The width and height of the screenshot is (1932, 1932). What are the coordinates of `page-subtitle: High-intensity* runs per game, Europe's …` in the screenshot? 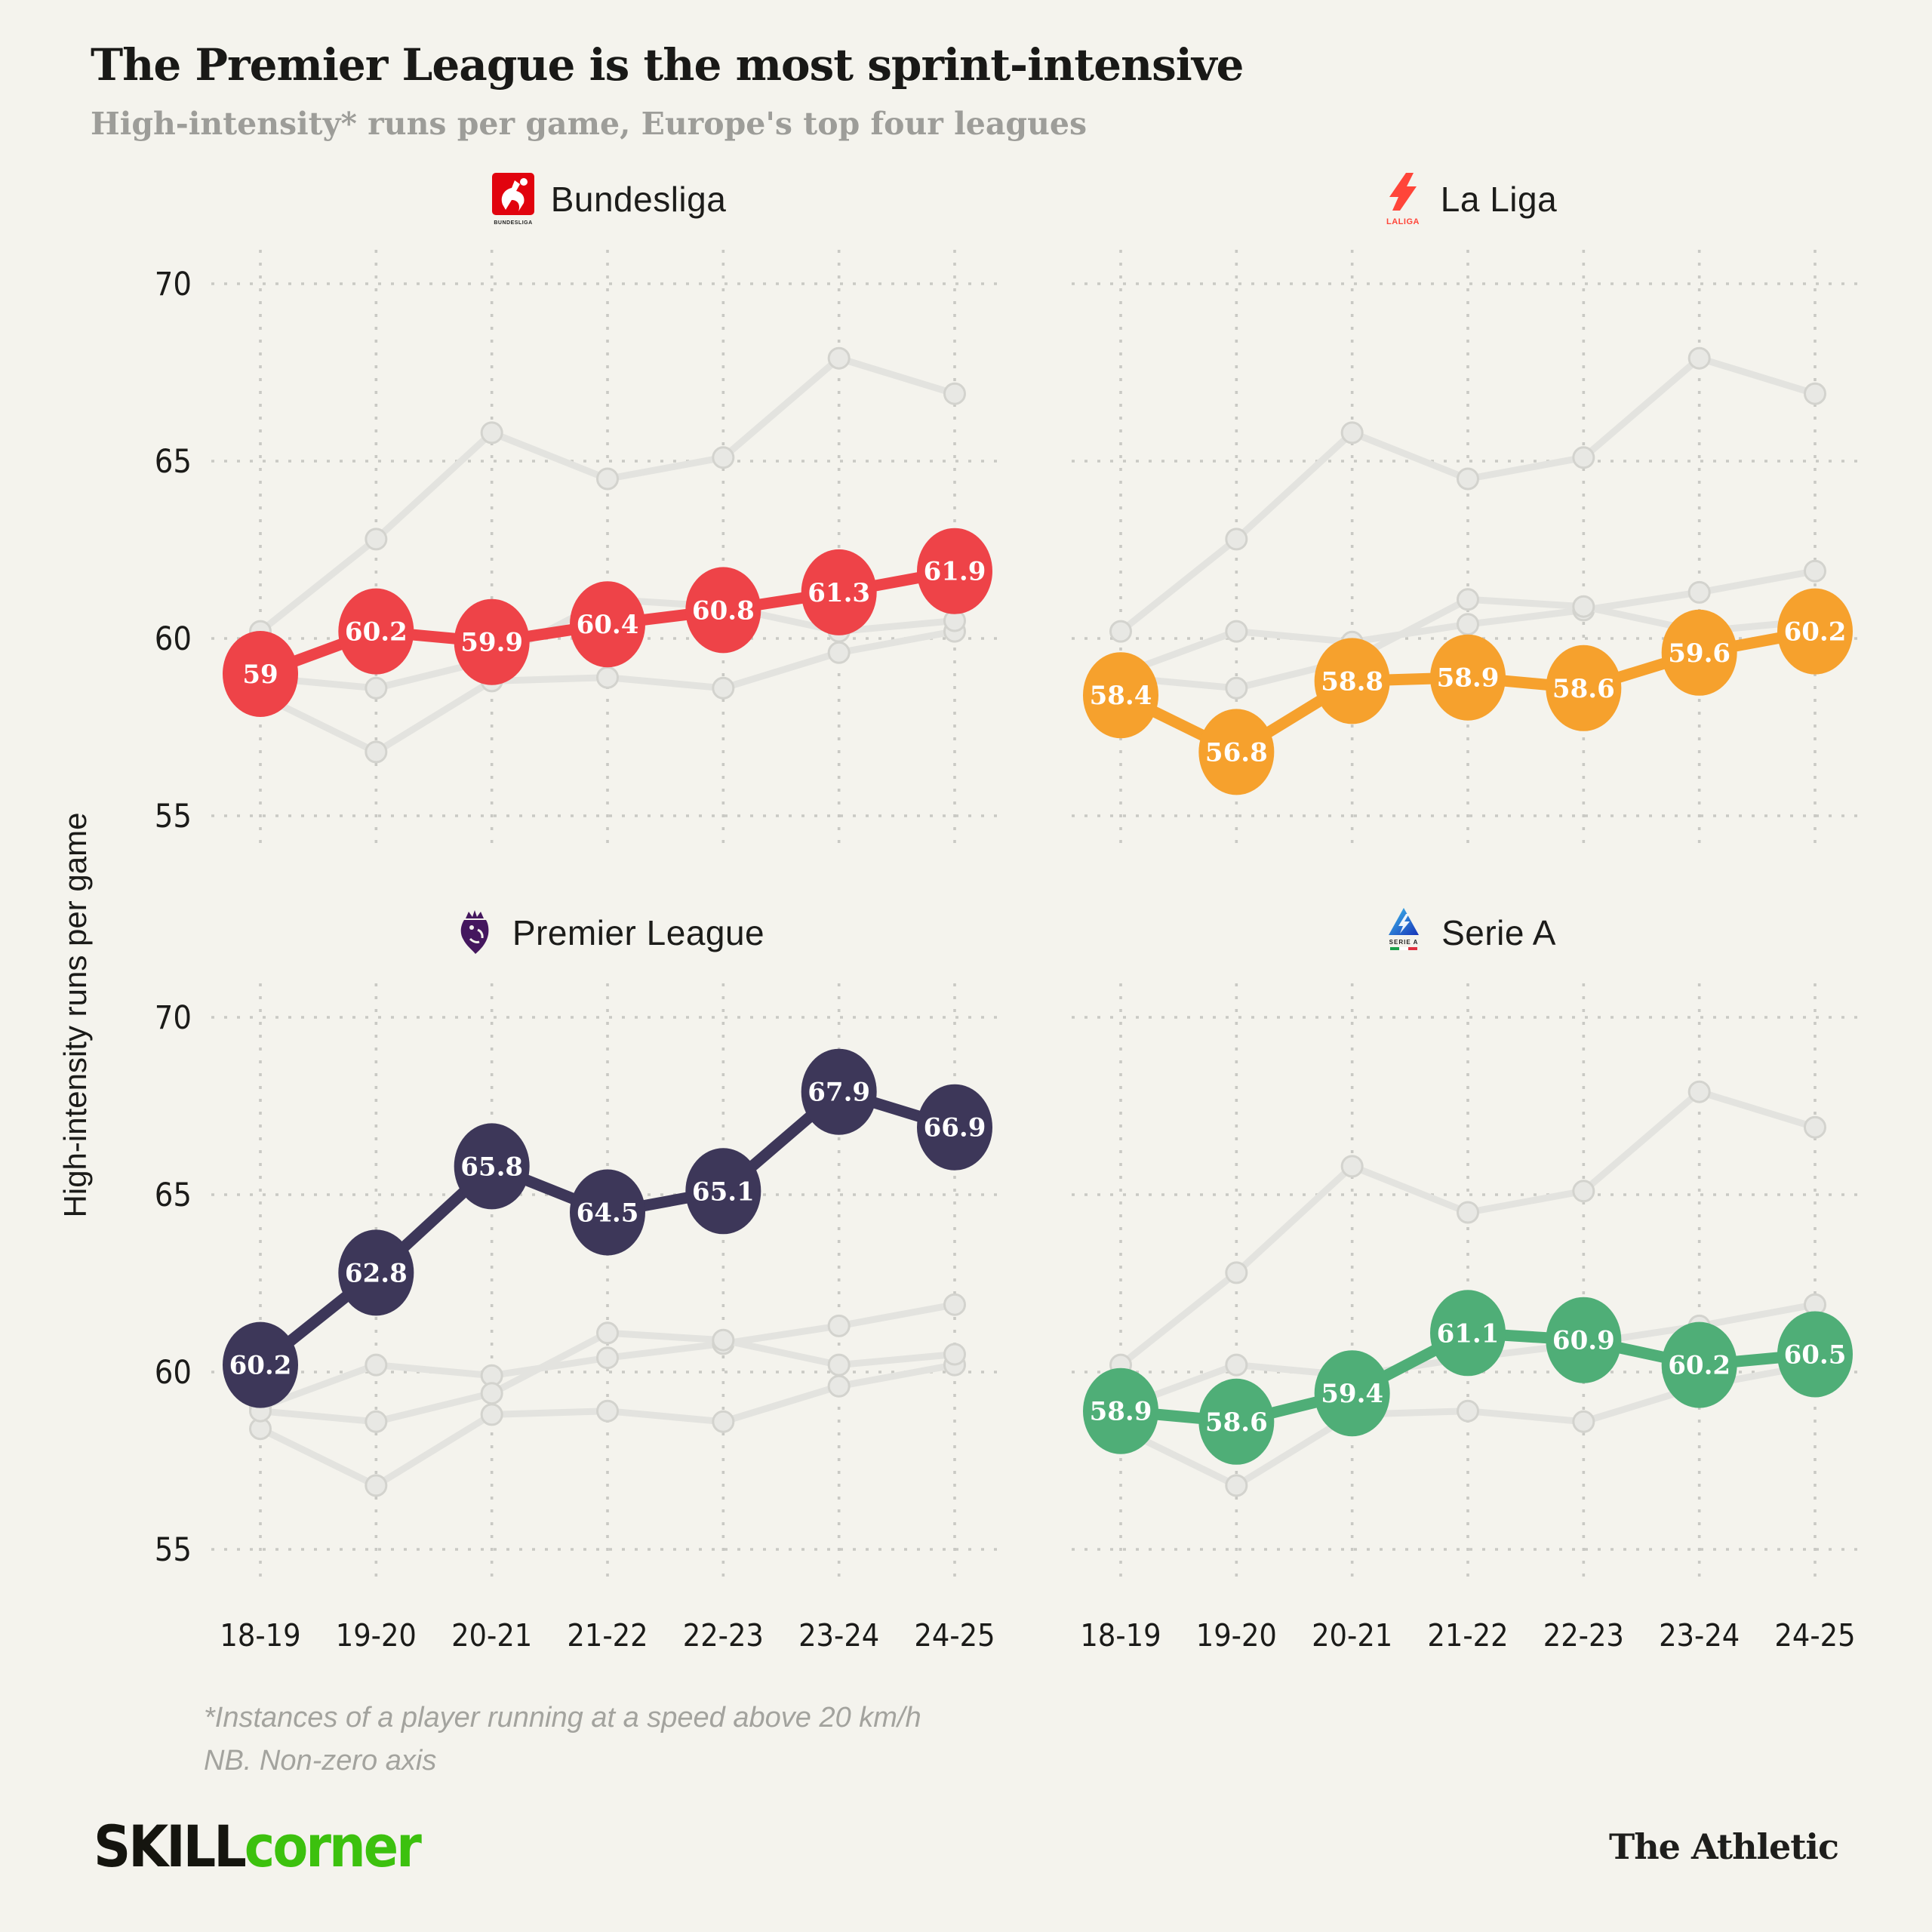 It's located at (589, 124).